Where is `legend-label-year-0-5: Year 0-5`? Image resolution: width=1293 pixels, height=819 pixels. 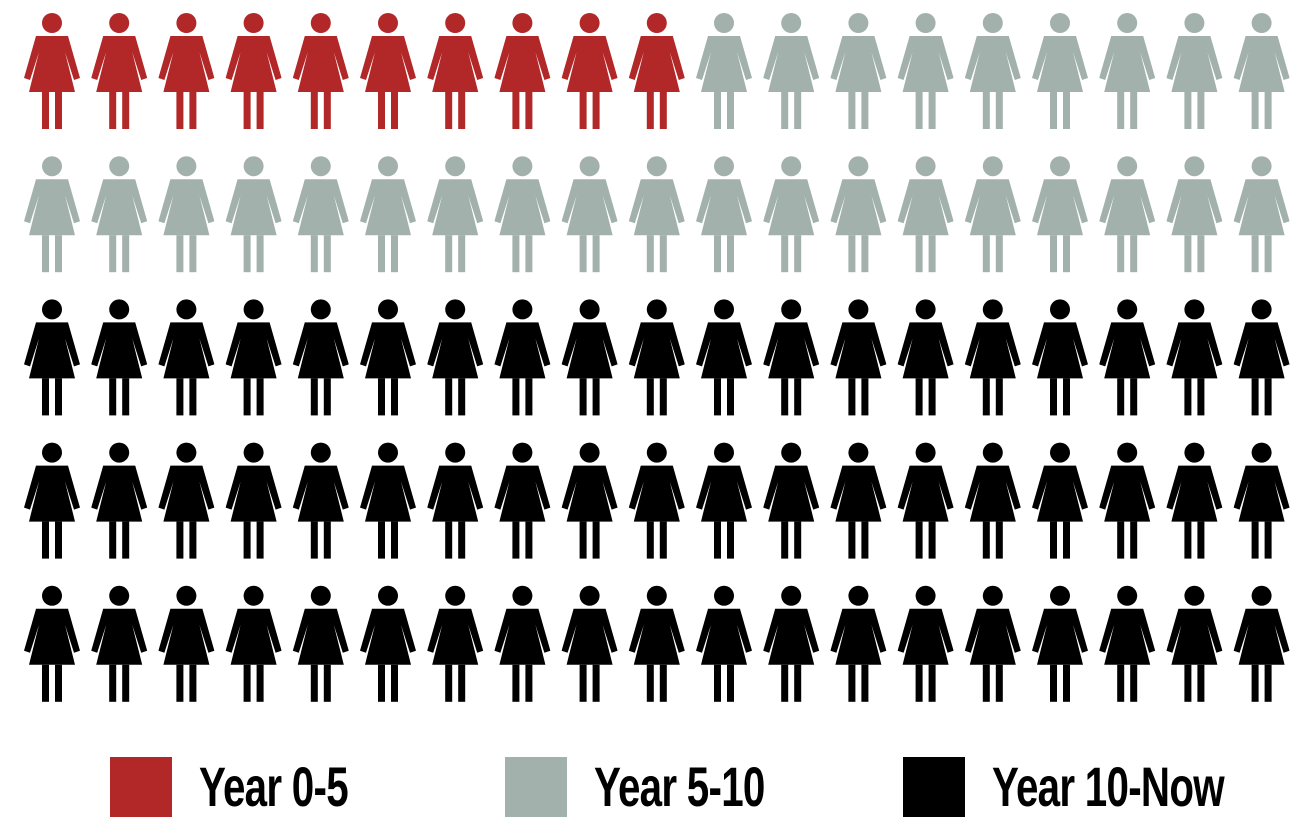
legend-label-year-0-5: Year 0-5 is located at coordinates (274, 786).